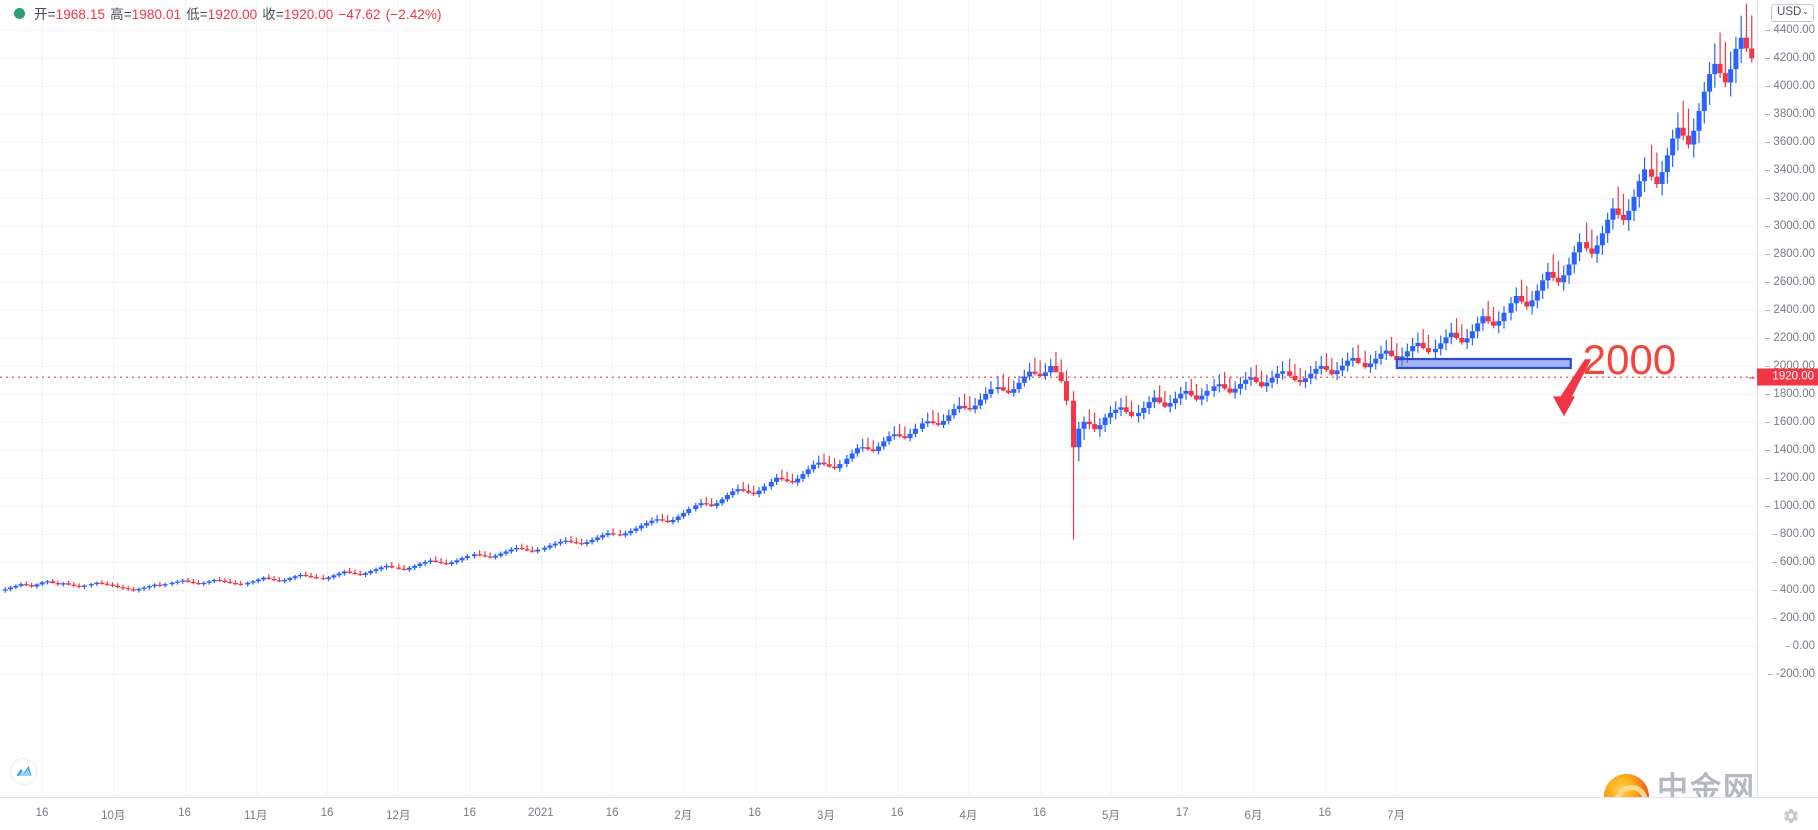 This screenshot has height=830, width=1818. What do you see at coordinates (1797, 618) in the screenshot?
I see `price-tick-label: 200.00` at bounding box center [1797, 618].